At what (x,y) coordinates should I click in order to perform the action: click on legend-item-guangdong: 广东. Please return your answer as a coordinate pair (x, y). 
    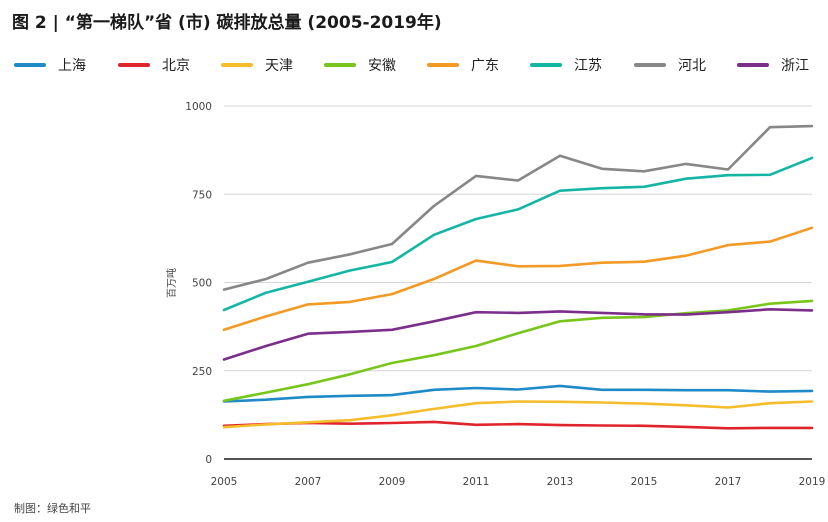
    Looking at the image, I should click on (463, 65).